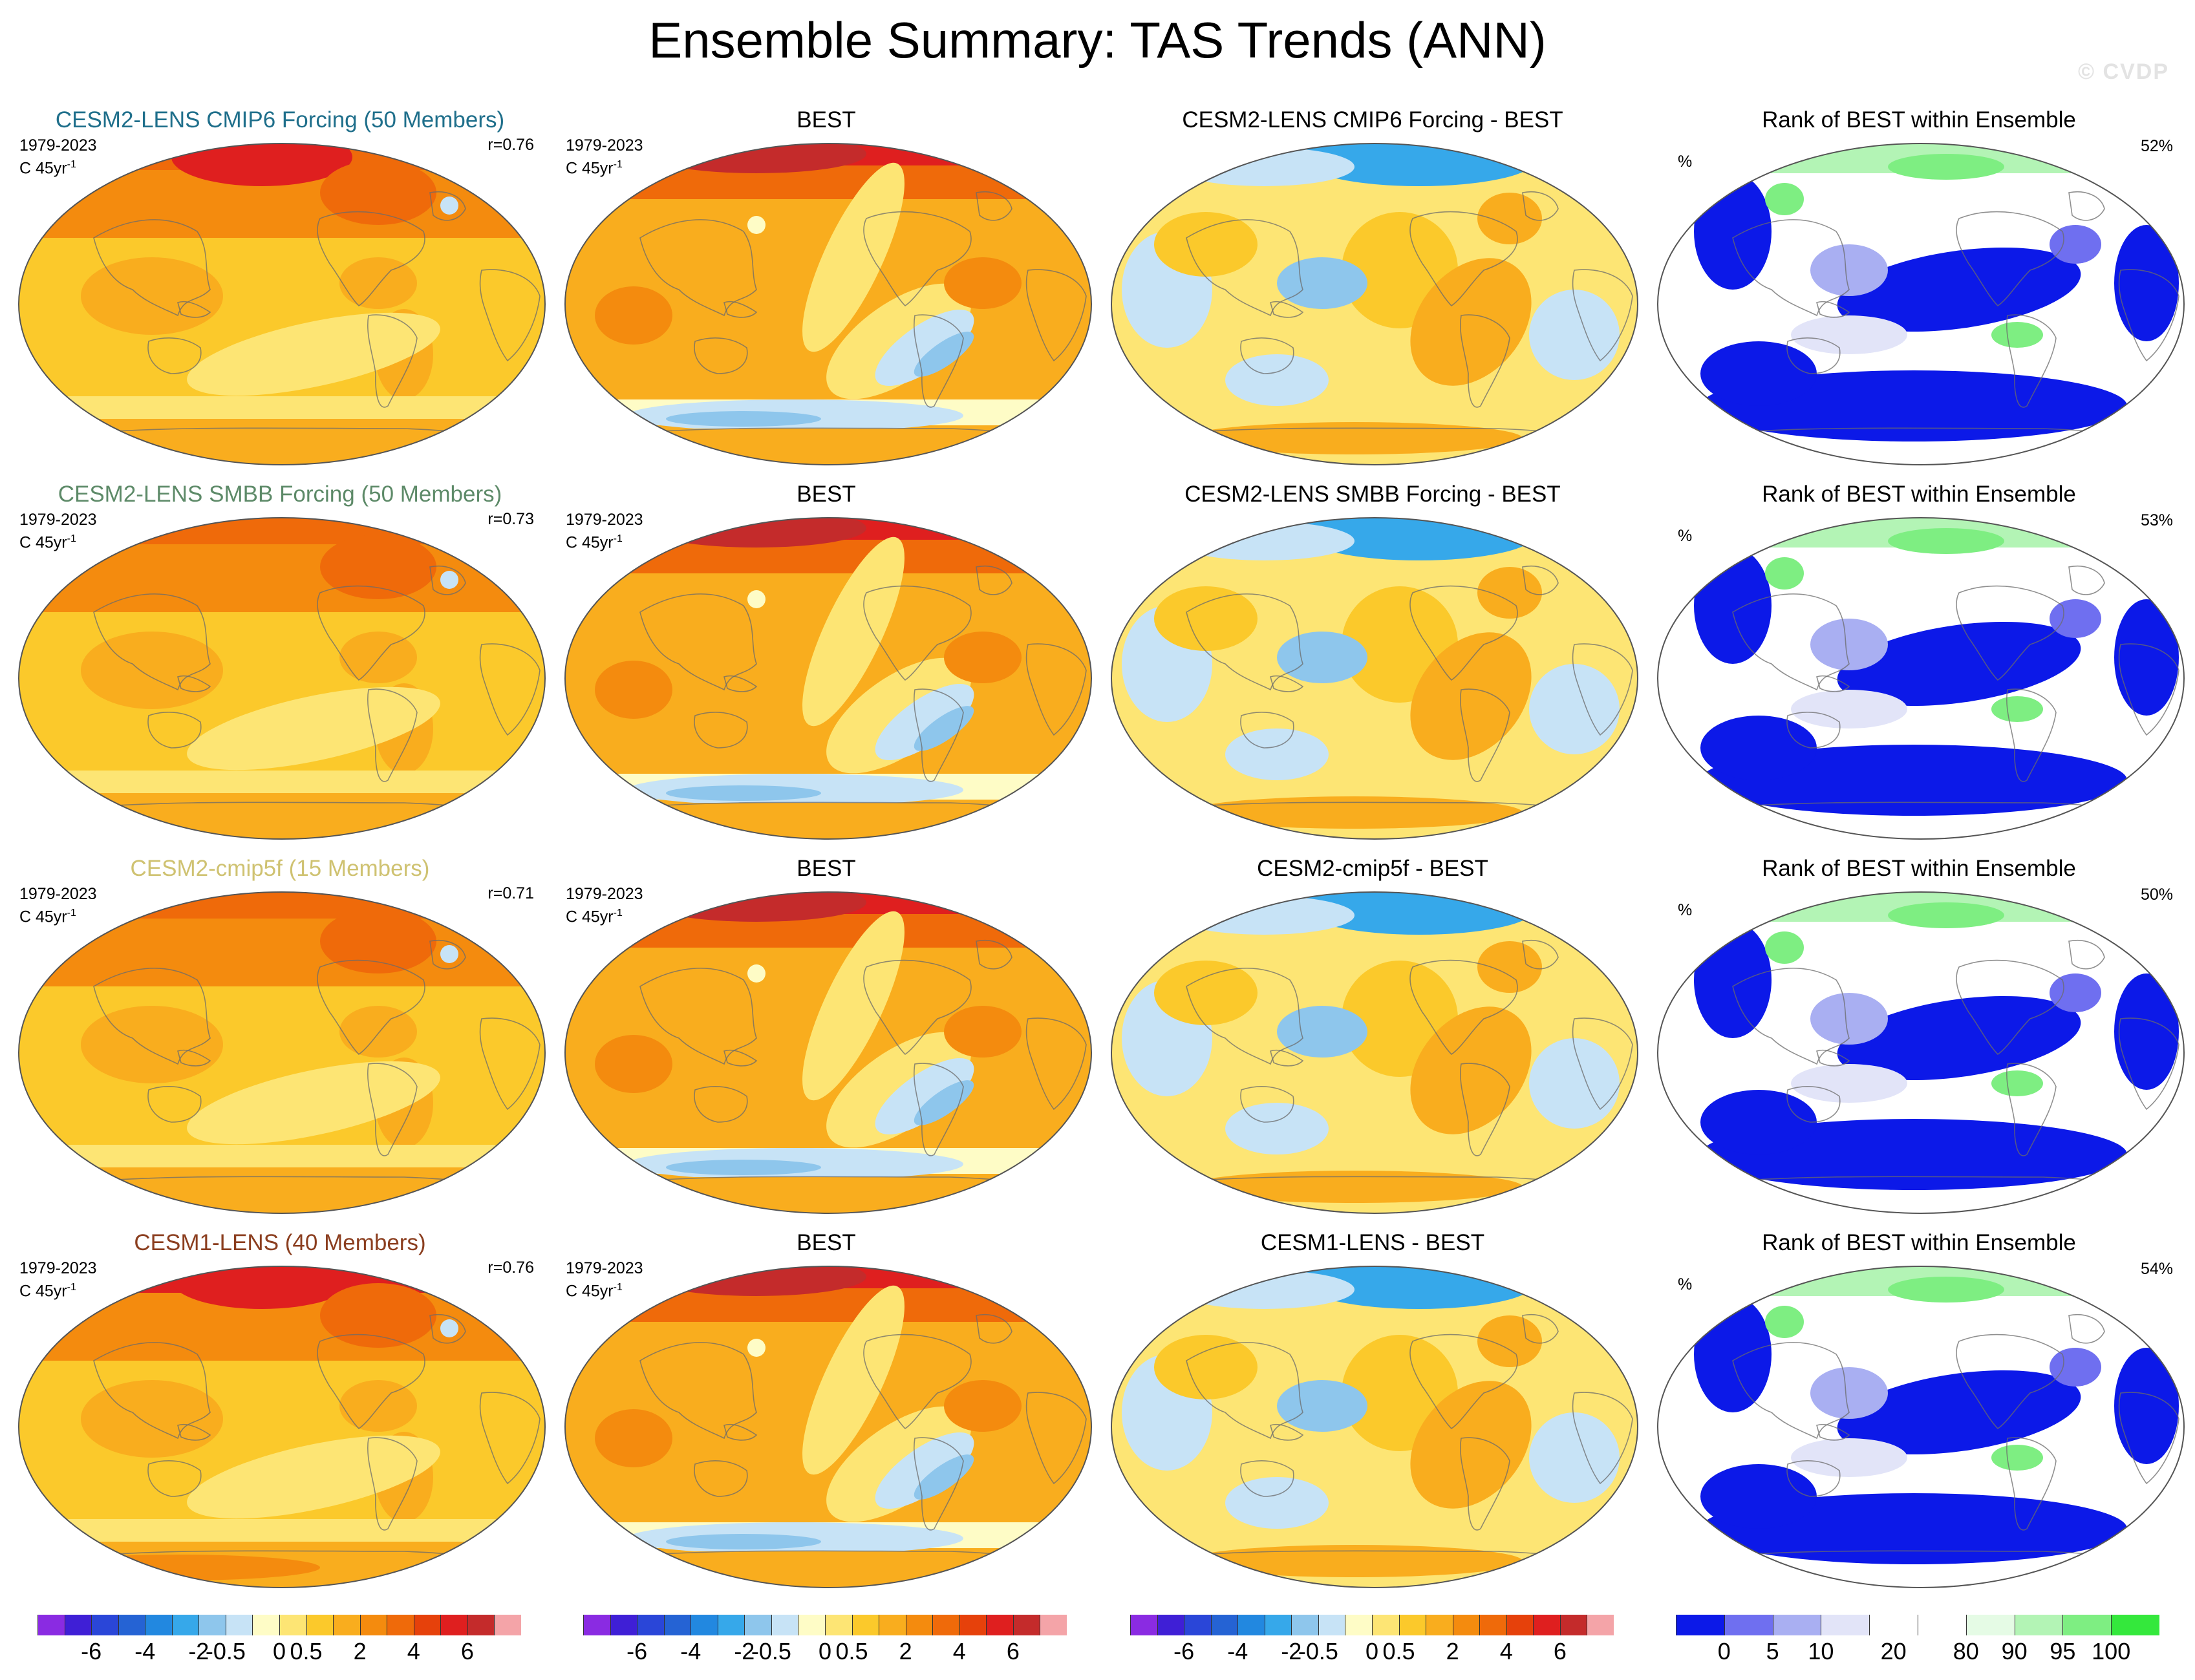 This screenshot has height=1680, width=2195. Describe the element at coordinates (1921, 1427) in the screenshot. I see `map-field` at that location.